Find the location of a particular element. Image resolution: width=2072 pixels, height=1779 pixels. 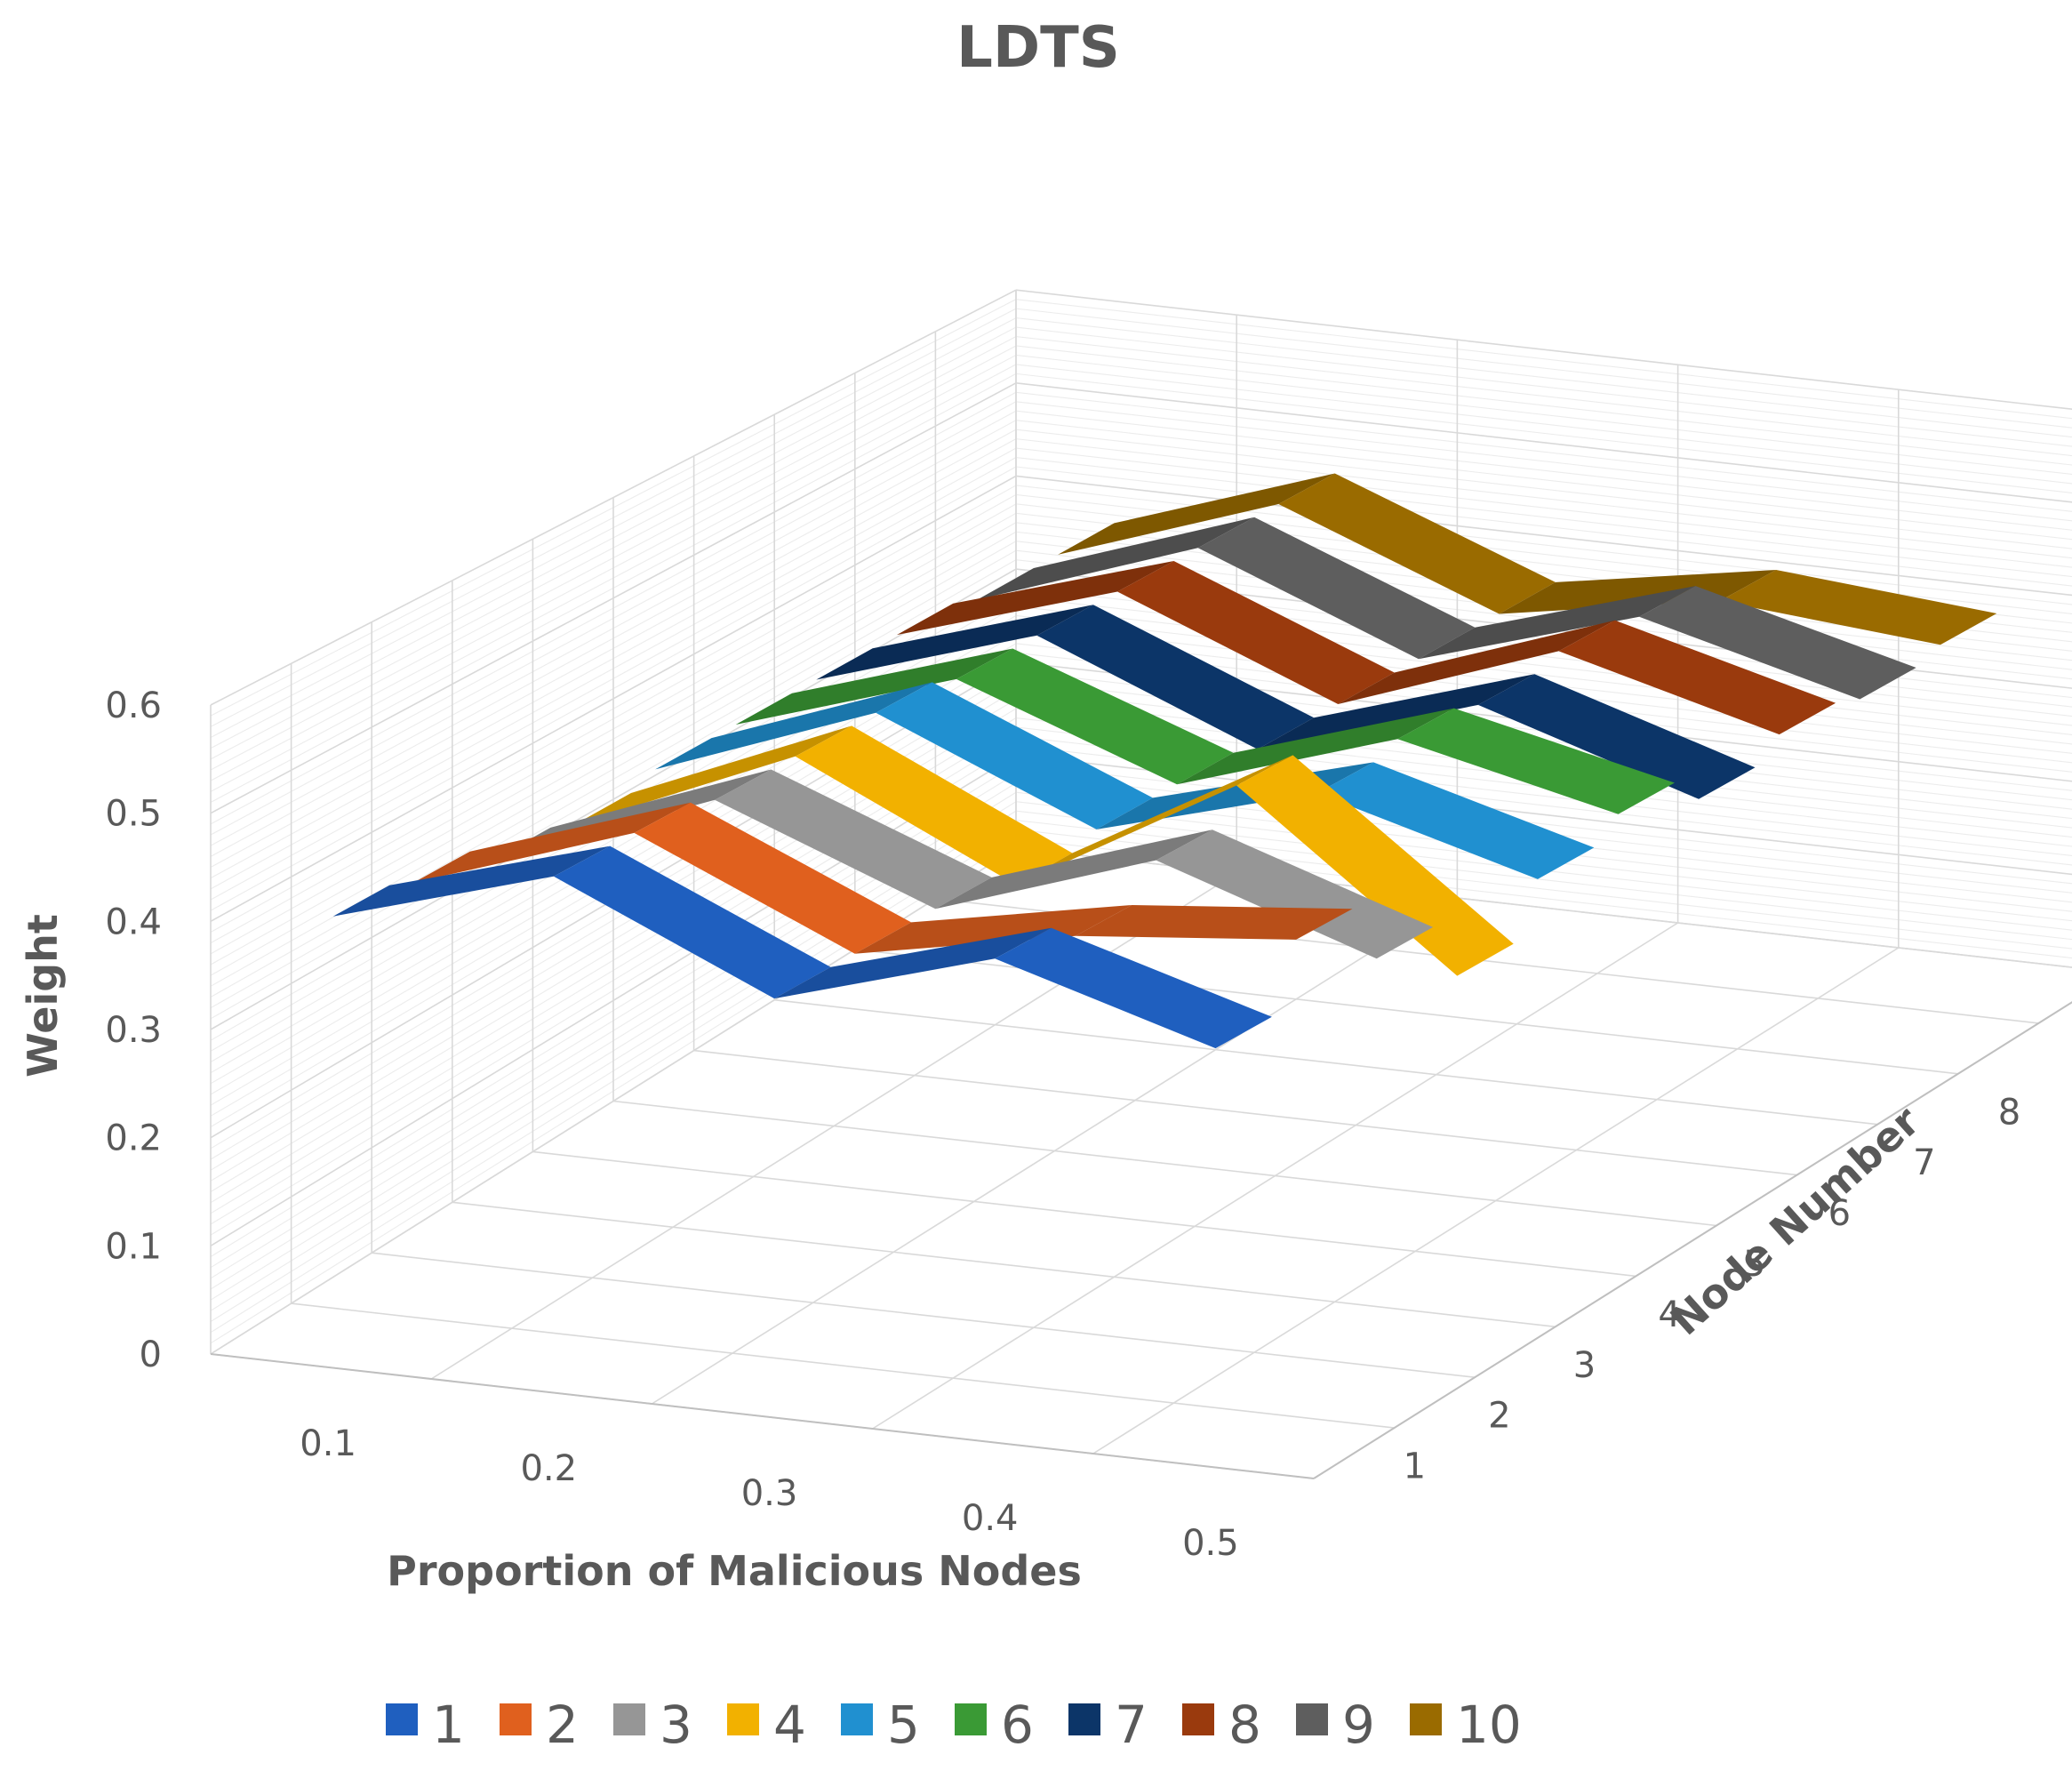

z-tick-label: 0.2 is located at coordinates (133, 1138).